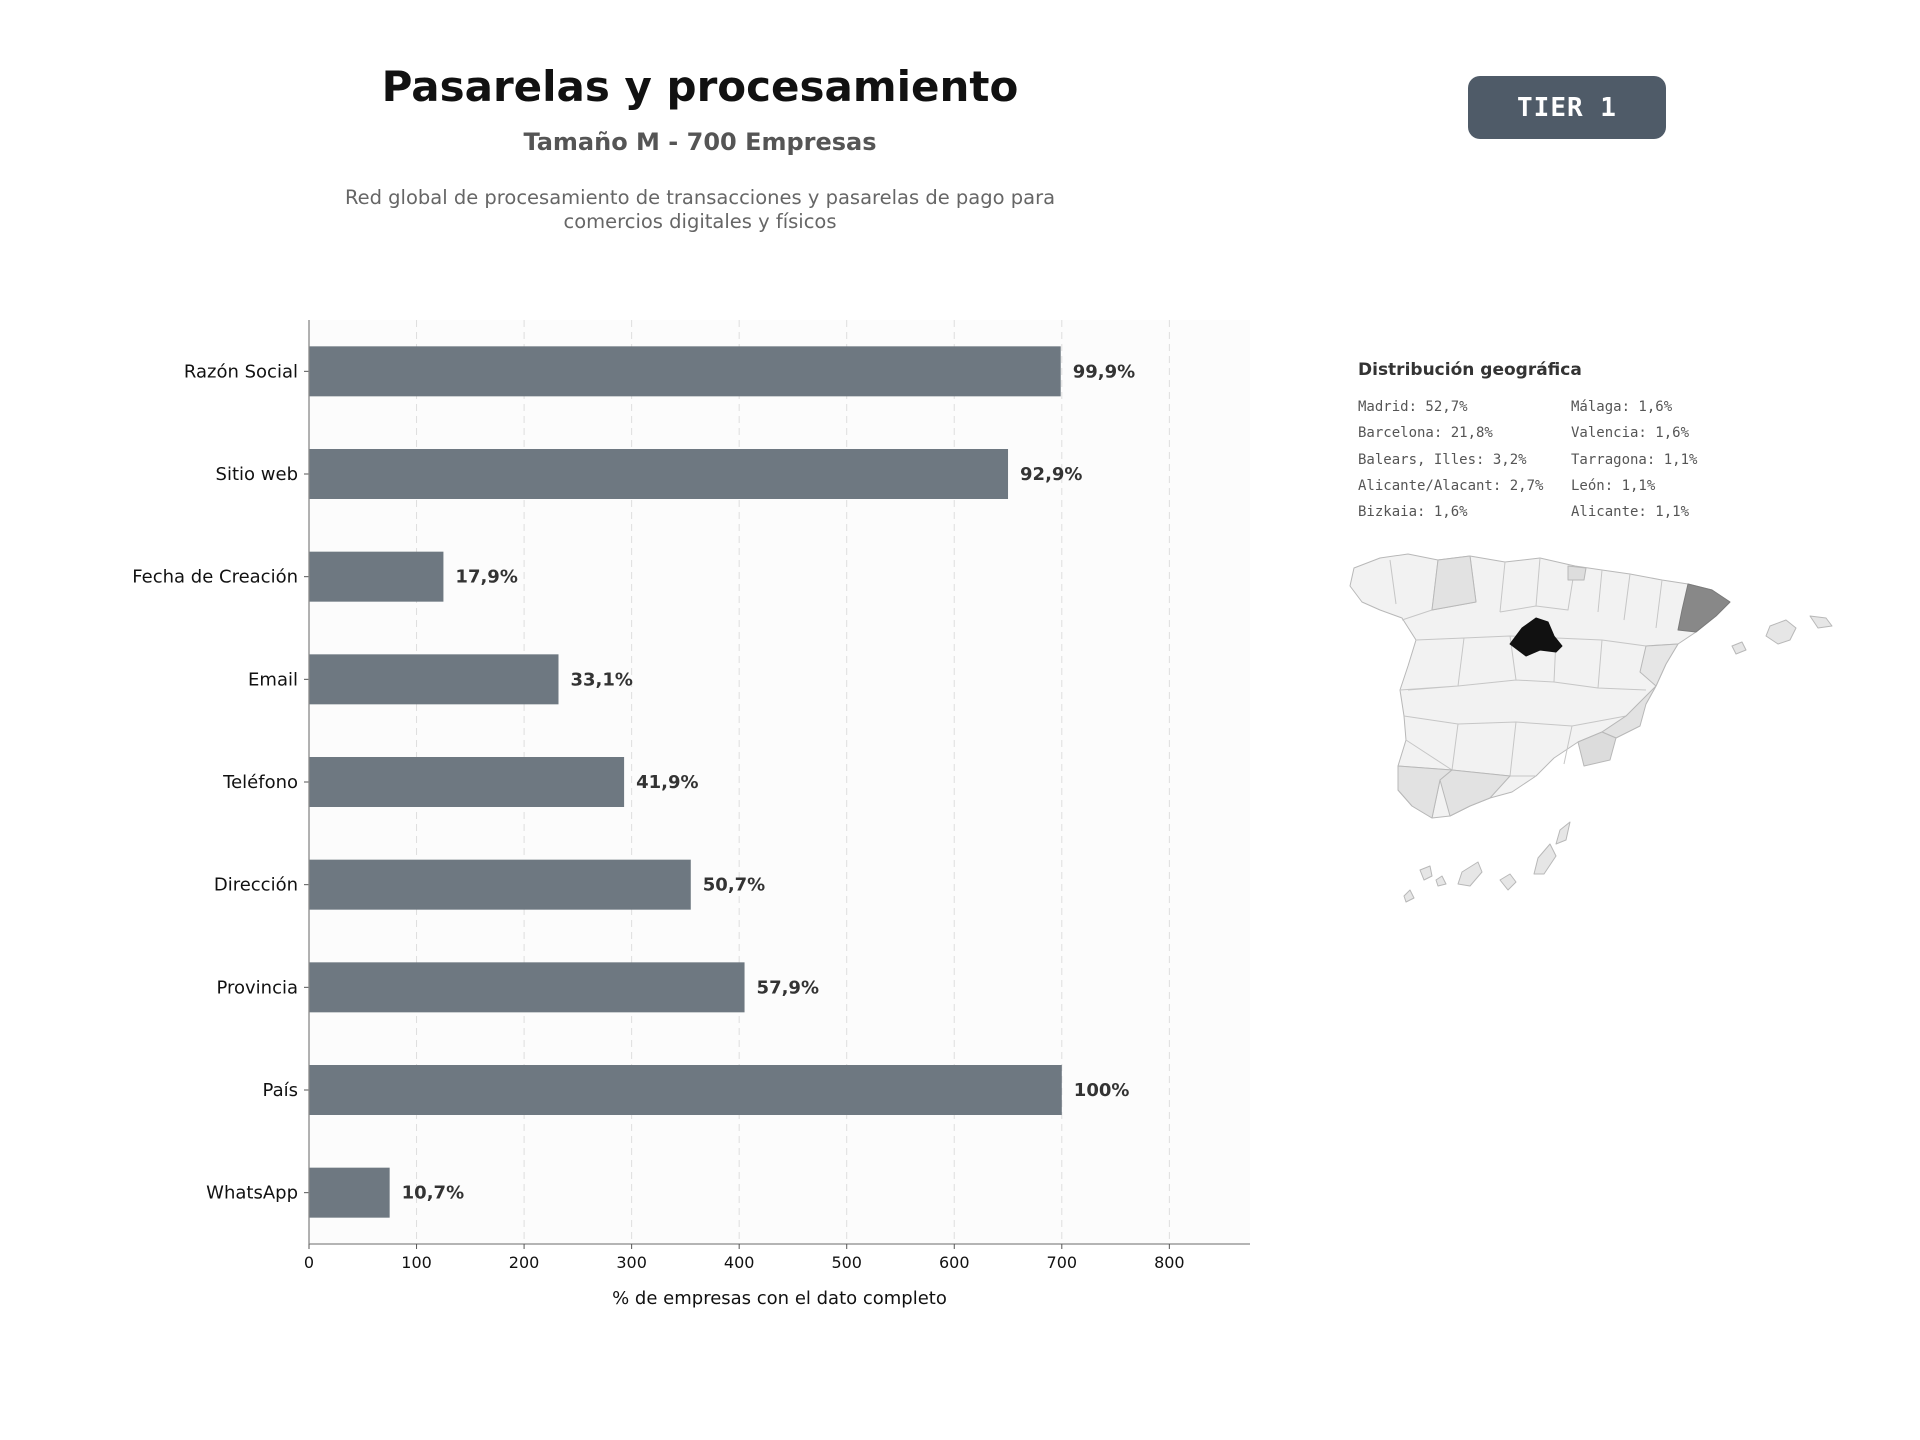 The image size is (1920, 1440). Describe the element at coordinates (256, 885) in the screenshot. I see `category-label: Dirección` at that location.